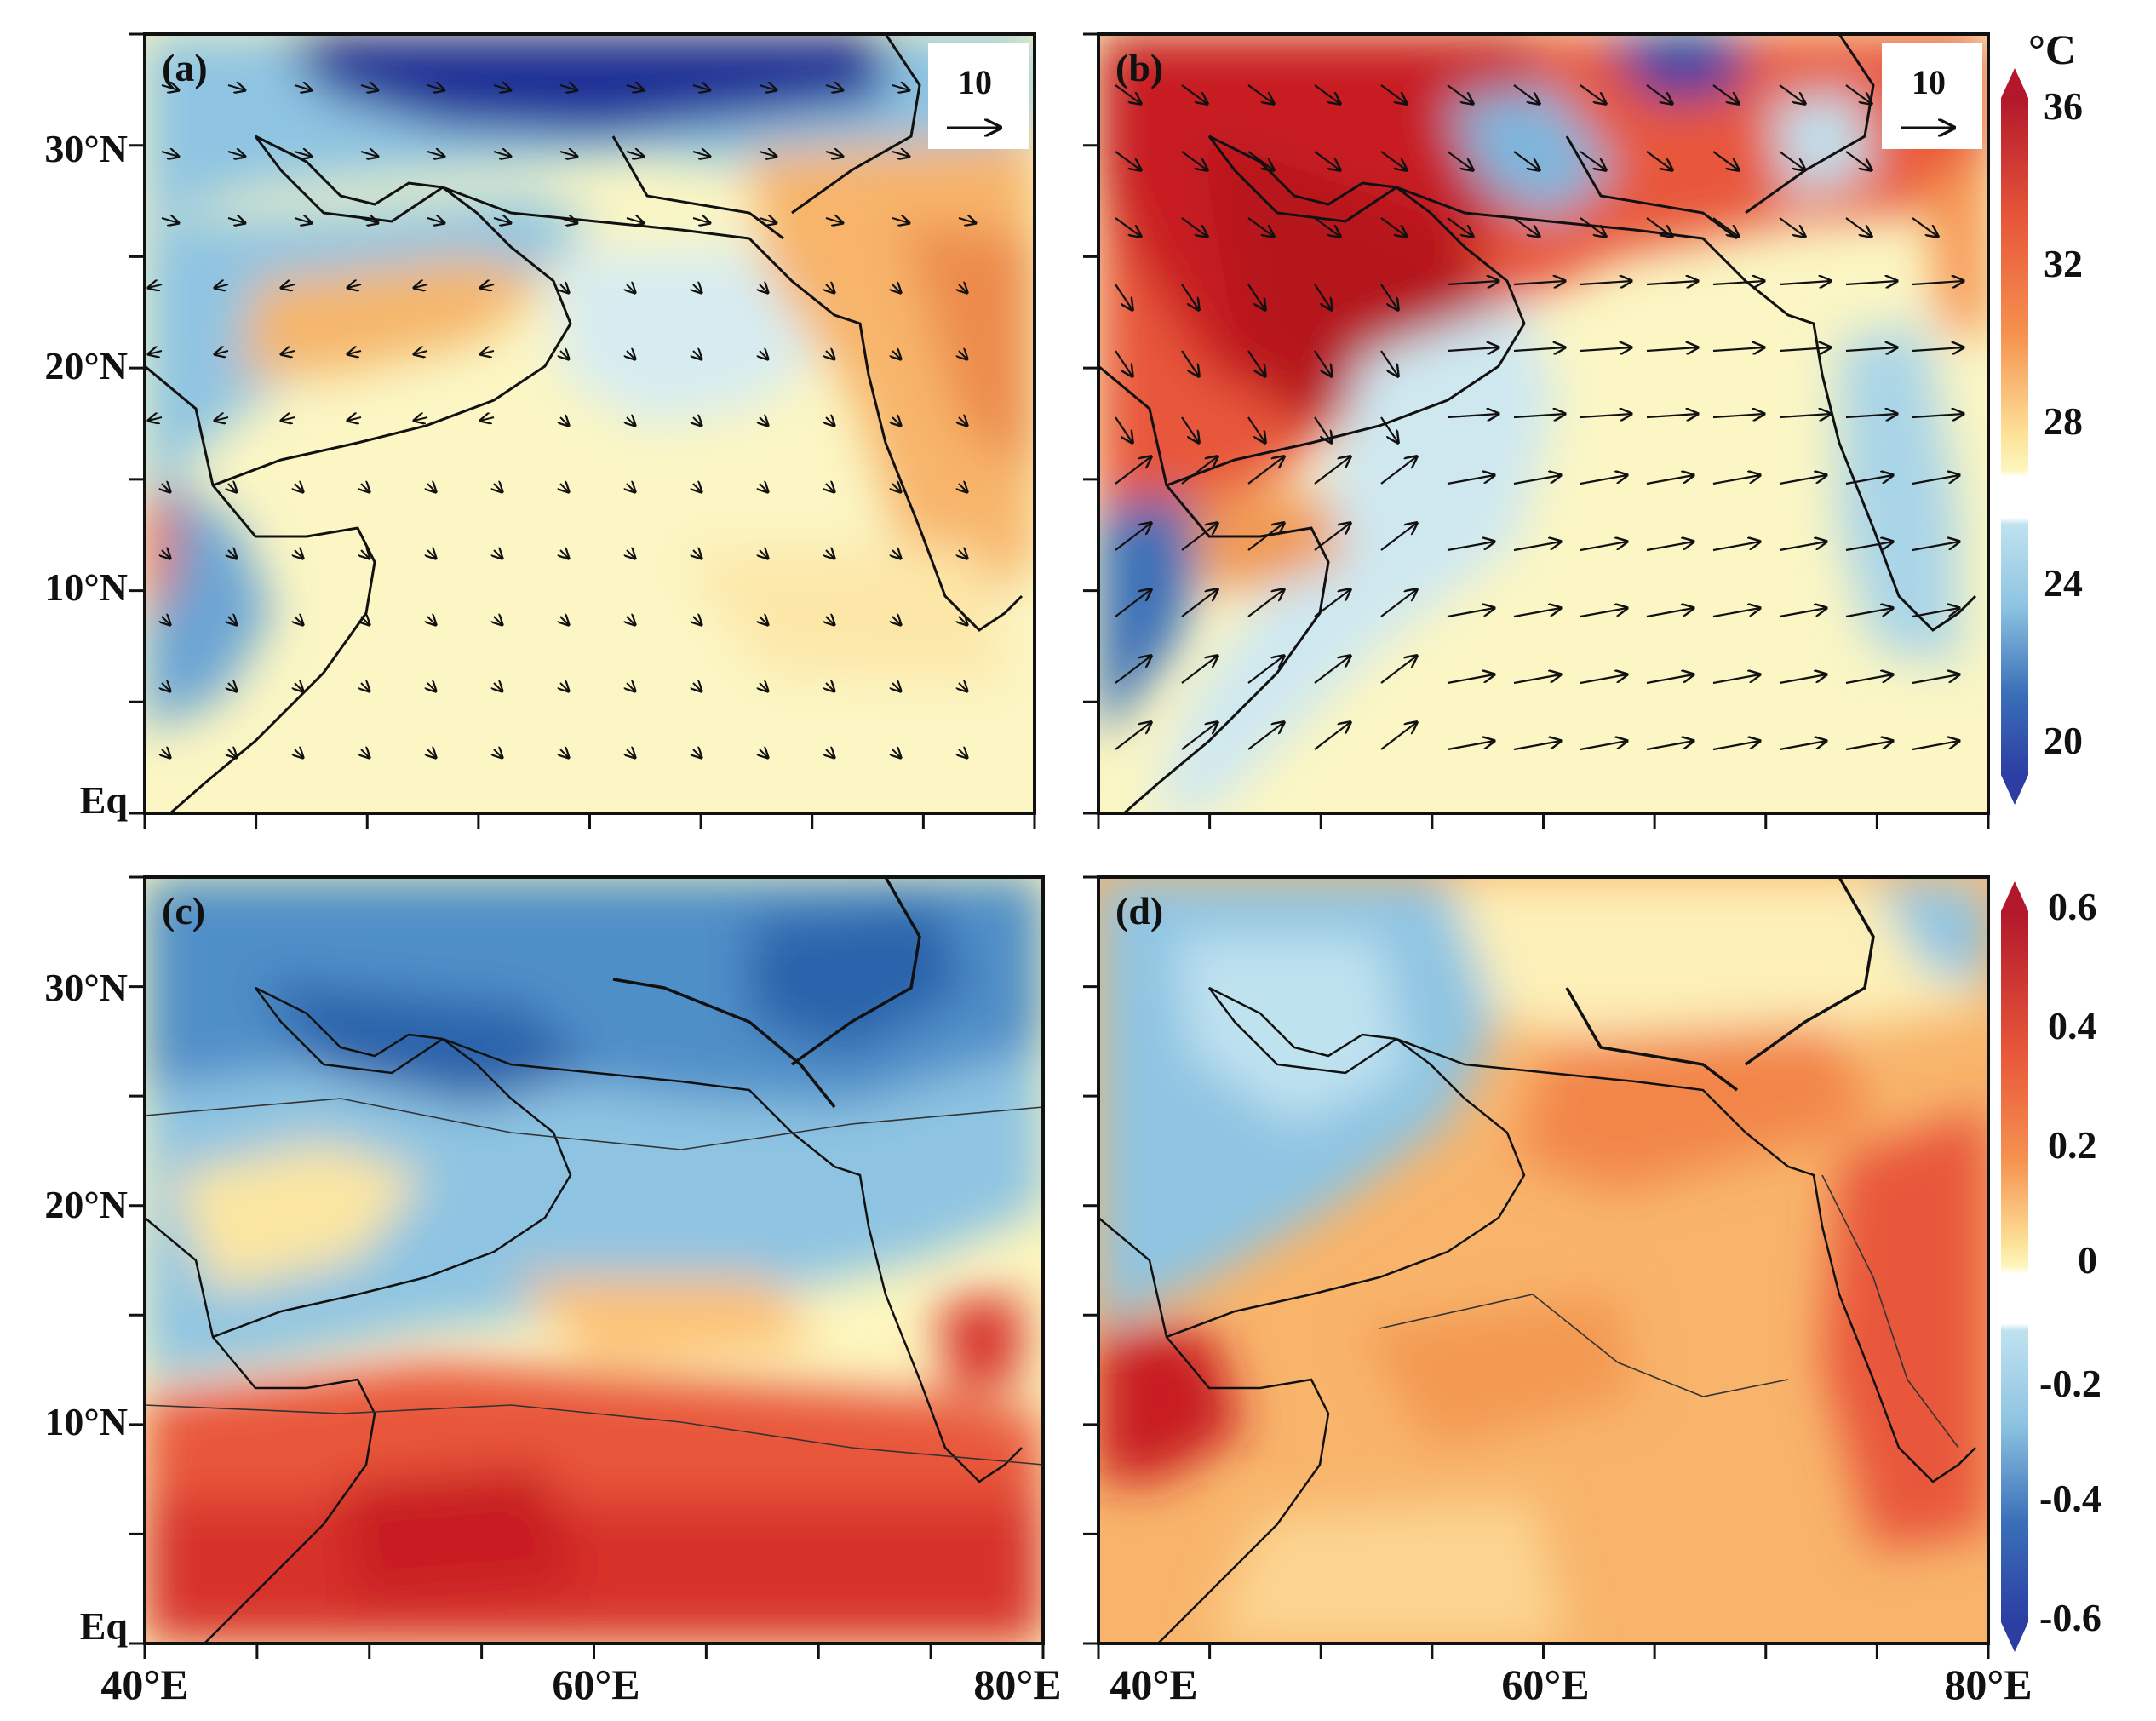 This screenshot has width=2156, height=1721. What do you see at coordinates (1932, 96) in the screenshot?
I see `panel-b-vector-key: 10` at bounding box center [1932, 96].